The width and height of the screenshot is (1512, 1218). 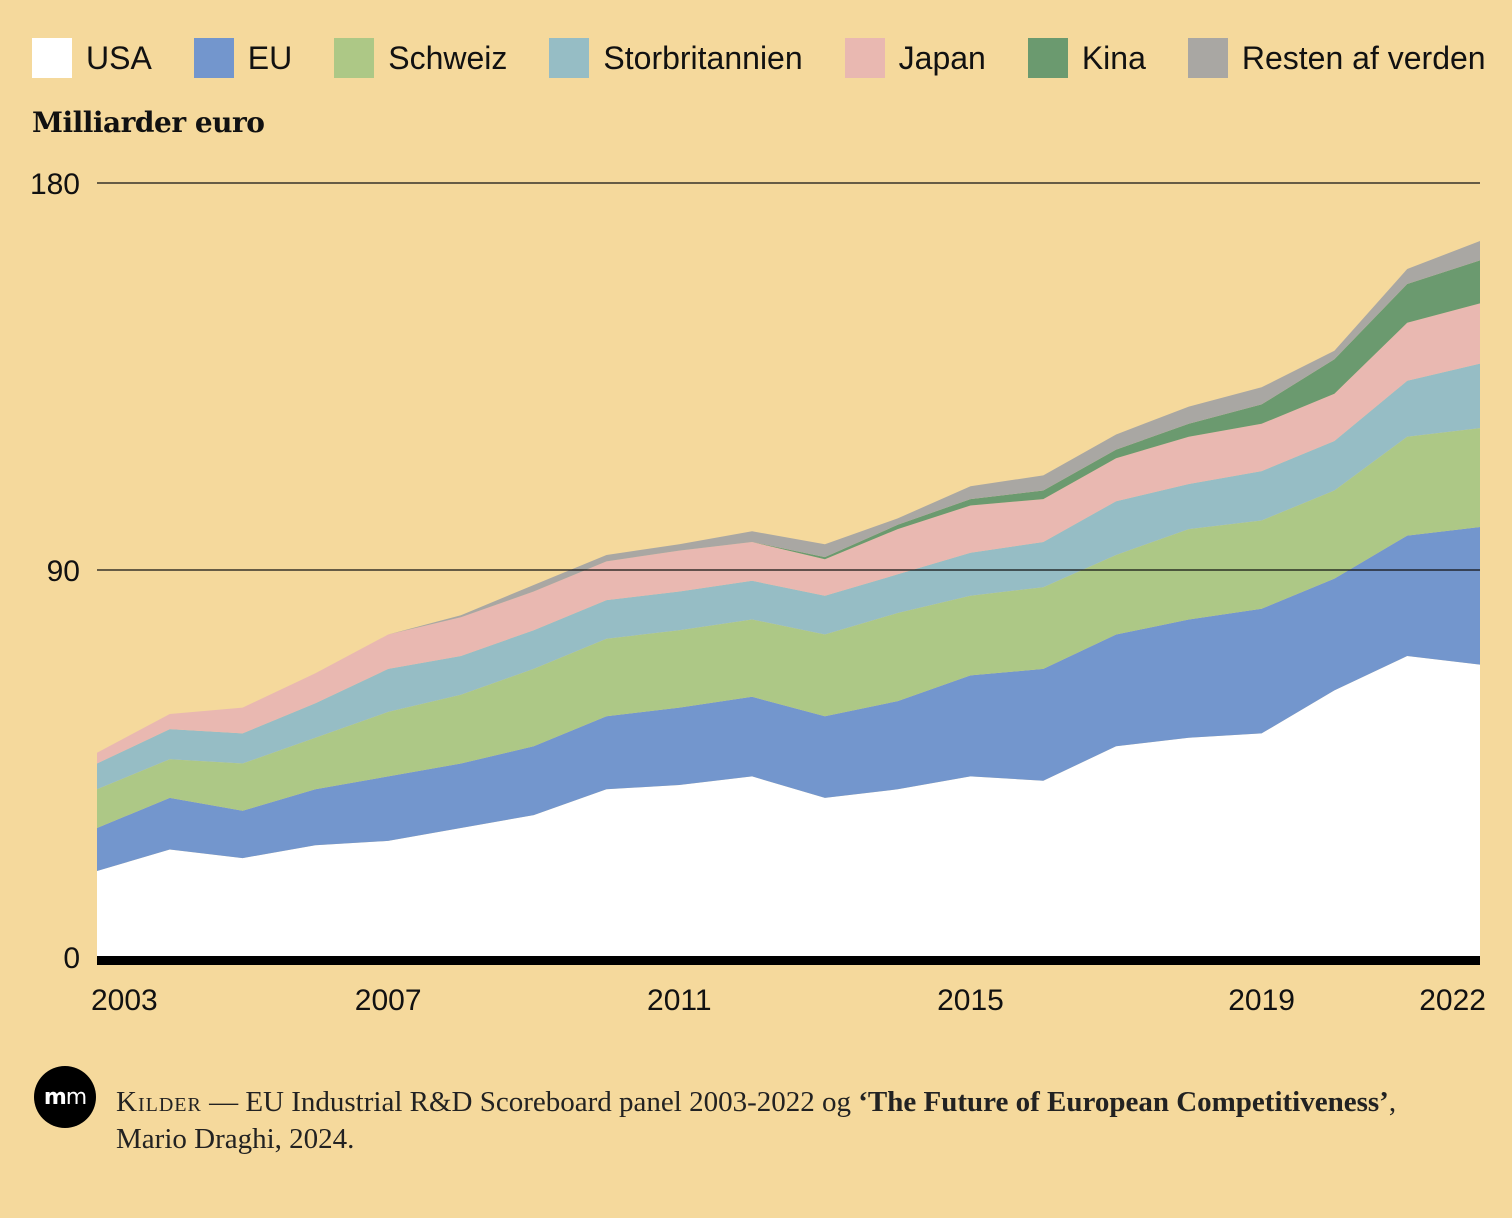 What do you see at coordinates (679, 1000) in the screenshot?
I see `x-tick-label: 2011` at bounding box center [679, 1000].